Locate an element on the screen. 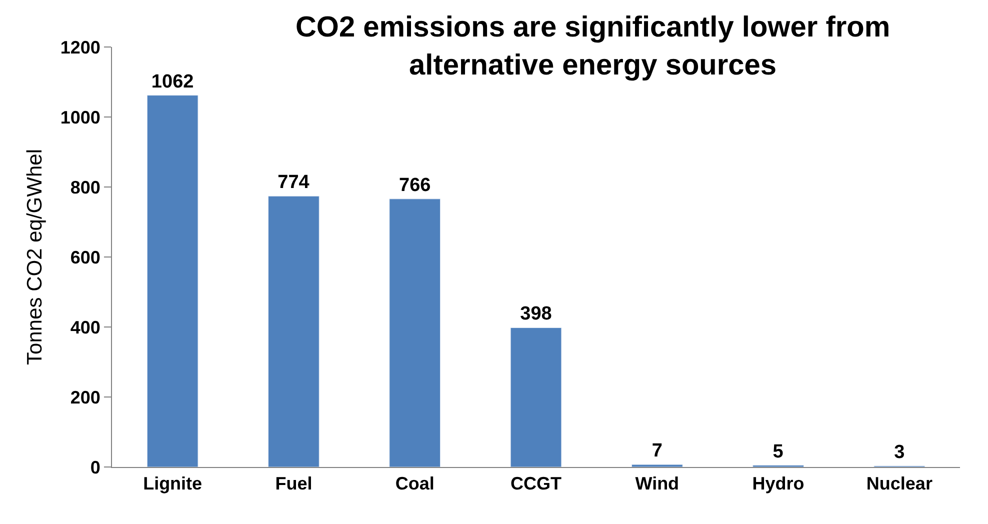 The width and height of the screenshot is (988, 524). y-tick-label: 200 is located at coordinates (85, 397).